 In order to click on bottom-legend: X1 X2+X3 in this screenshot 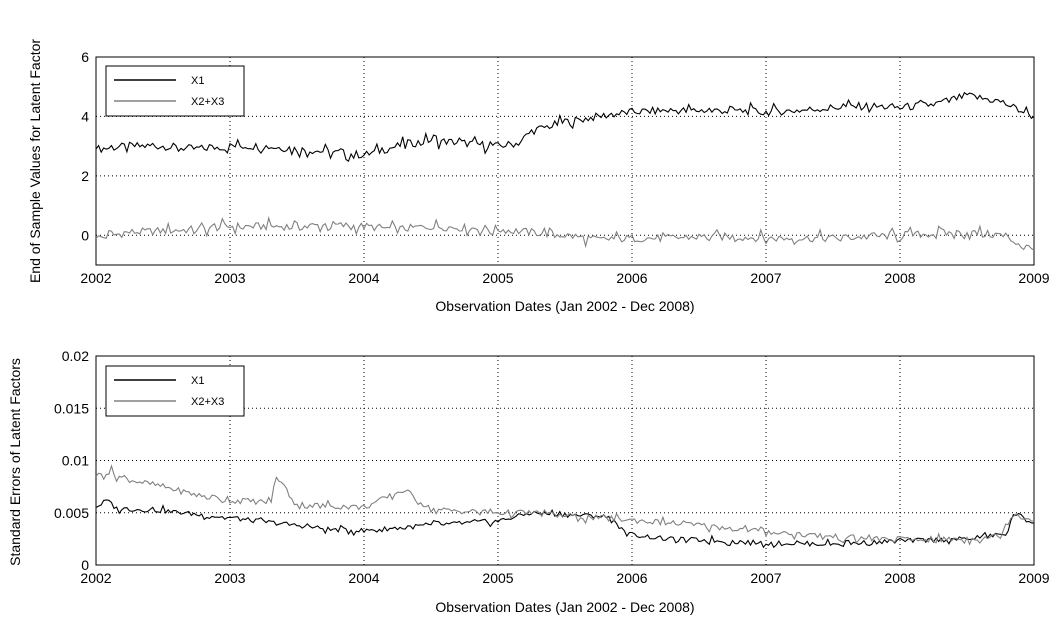, I will do `click(175, 391)`.